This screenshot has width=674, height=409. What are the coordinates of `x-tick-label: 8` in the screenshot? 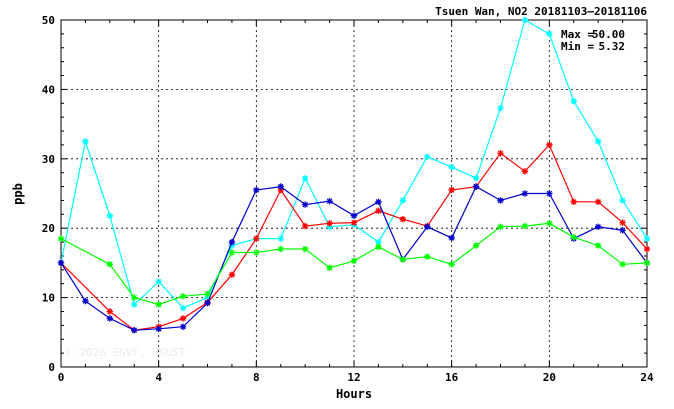 It's located at (256, 377).